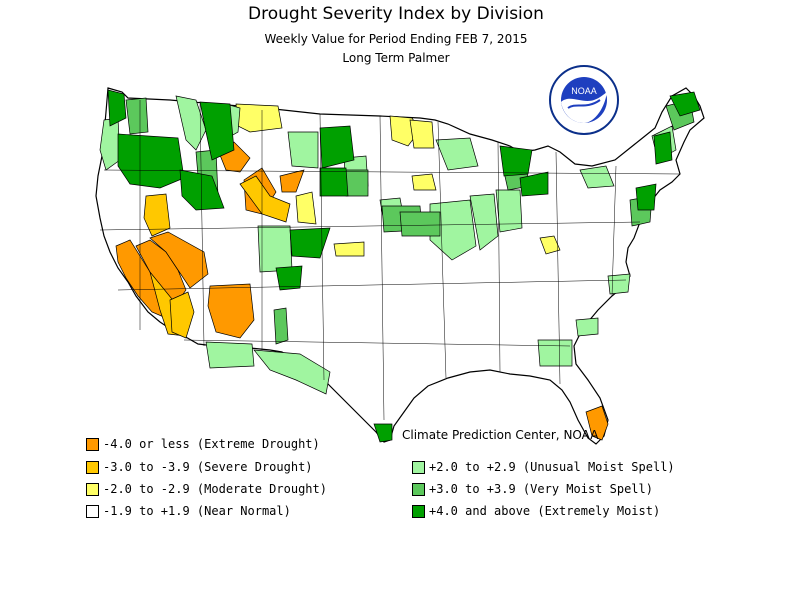 This screenshot has height=612, width=792. What do you see at coordinates (259, 118) in the screenshot?
I see `division-mt-north` at bounding box center [259, 118].